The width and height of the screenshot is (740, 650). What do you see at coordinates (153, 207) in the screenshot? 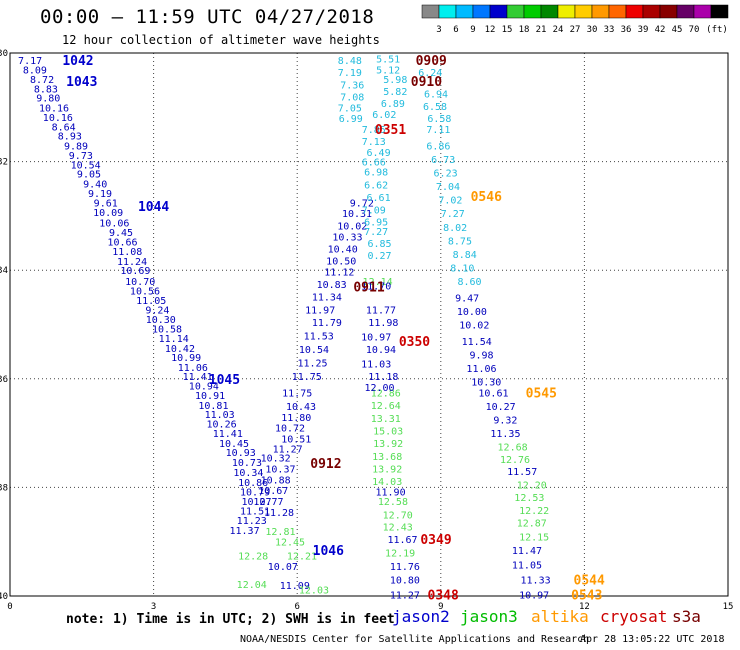
I see `pass-time-label: 1044` at bounding box center [153, 207].